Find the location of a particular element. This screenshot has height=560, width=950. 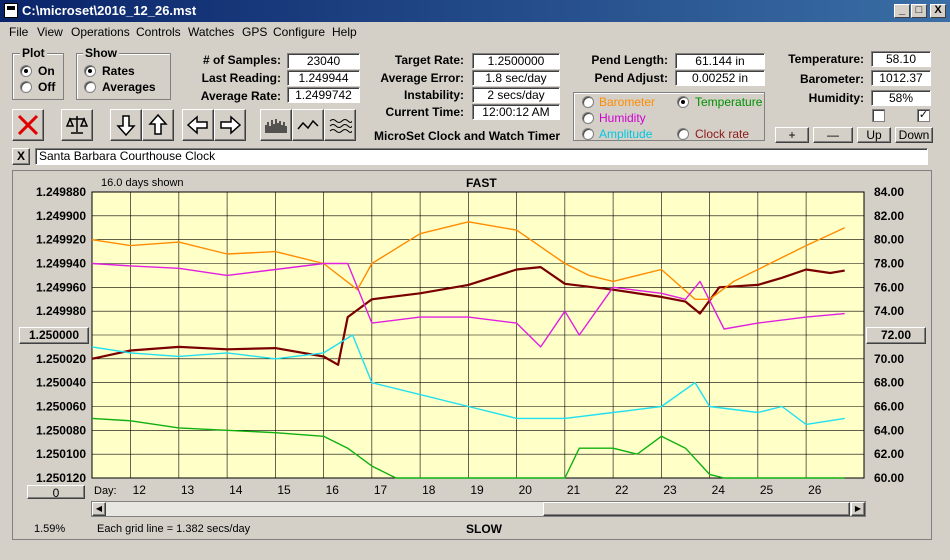

amplitude-option-label: Amplitude is located at coordinates (626, 134).